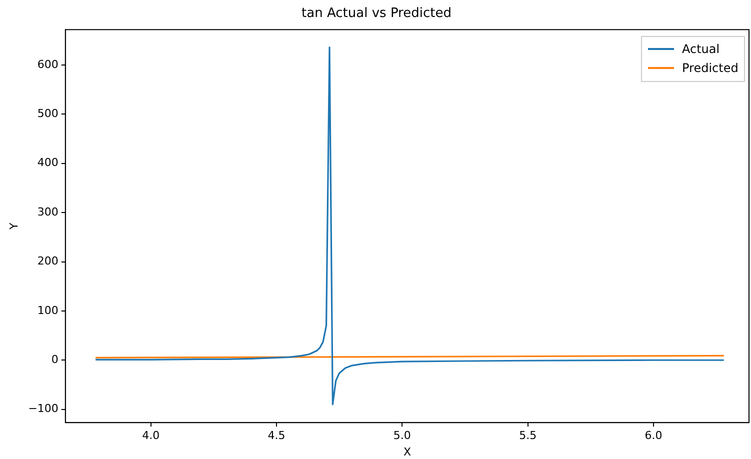 Image resolution: width=751 pixels, height=459 pixels. I want to click on y-tick-label: −100, so click(43, 409).